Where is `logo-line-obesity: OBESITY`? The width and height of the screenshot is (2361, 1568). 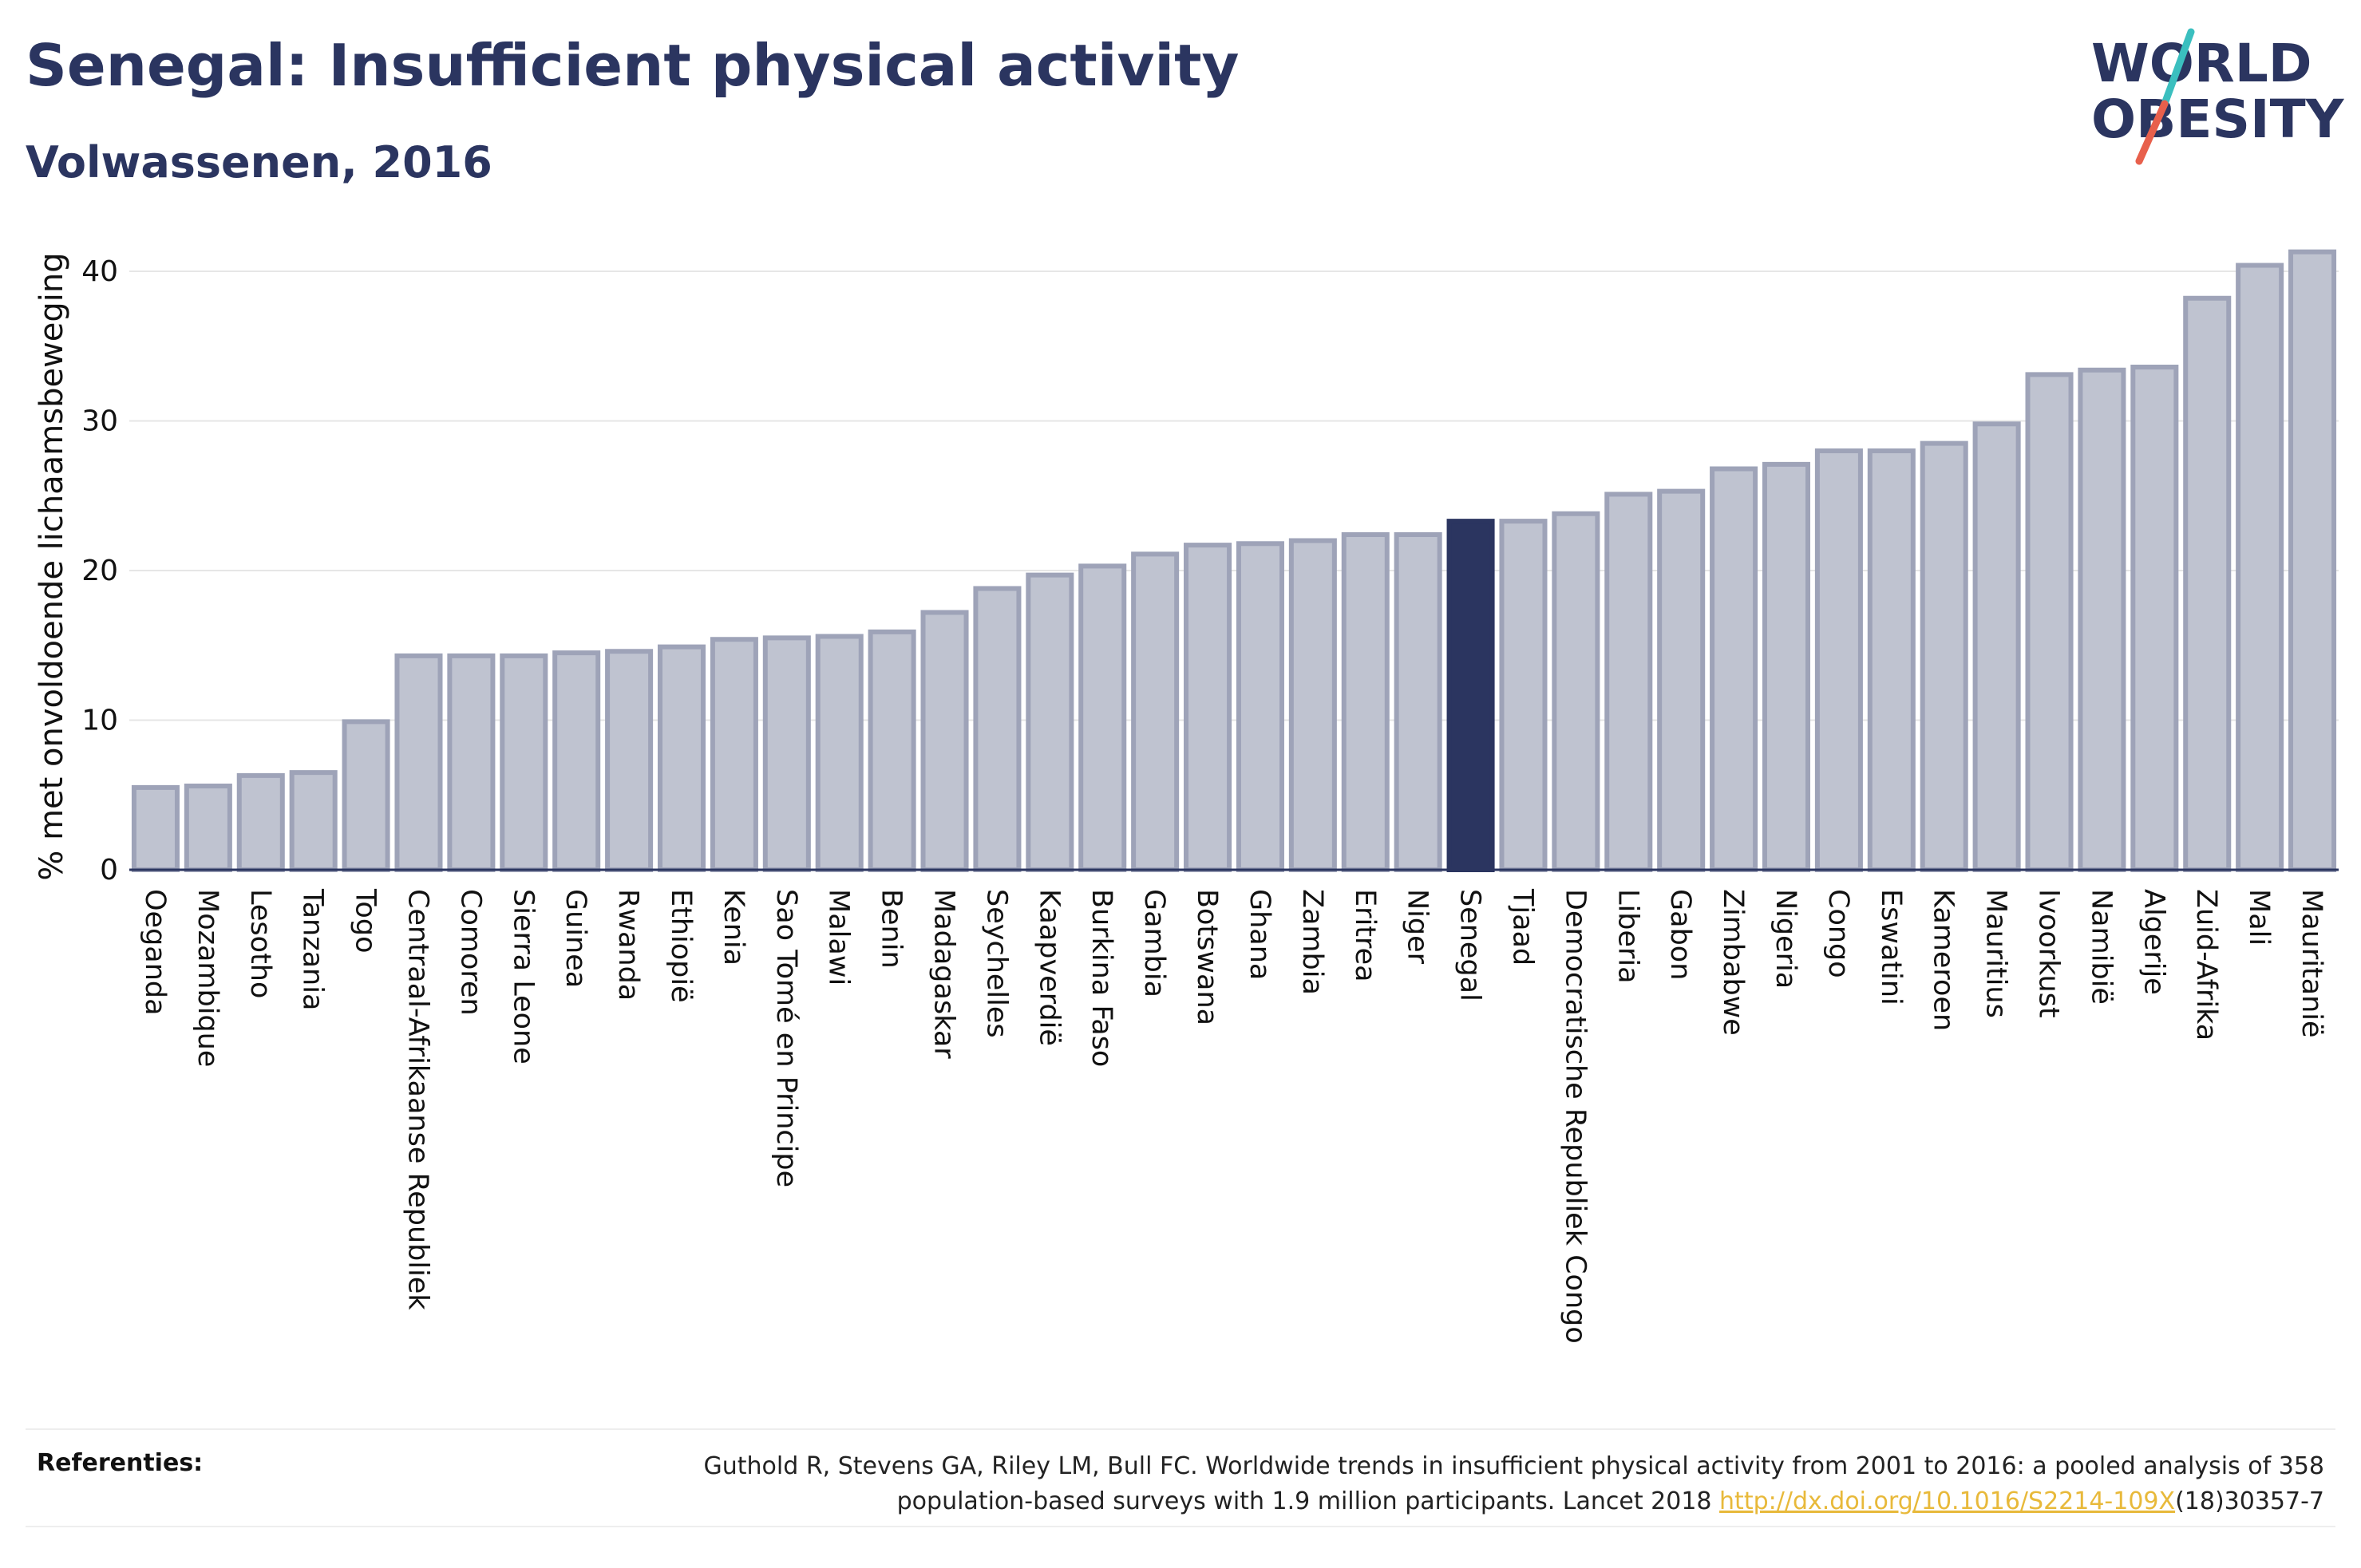
logo-line-obesity: OBESITY is located at coordinates (2218, 119).